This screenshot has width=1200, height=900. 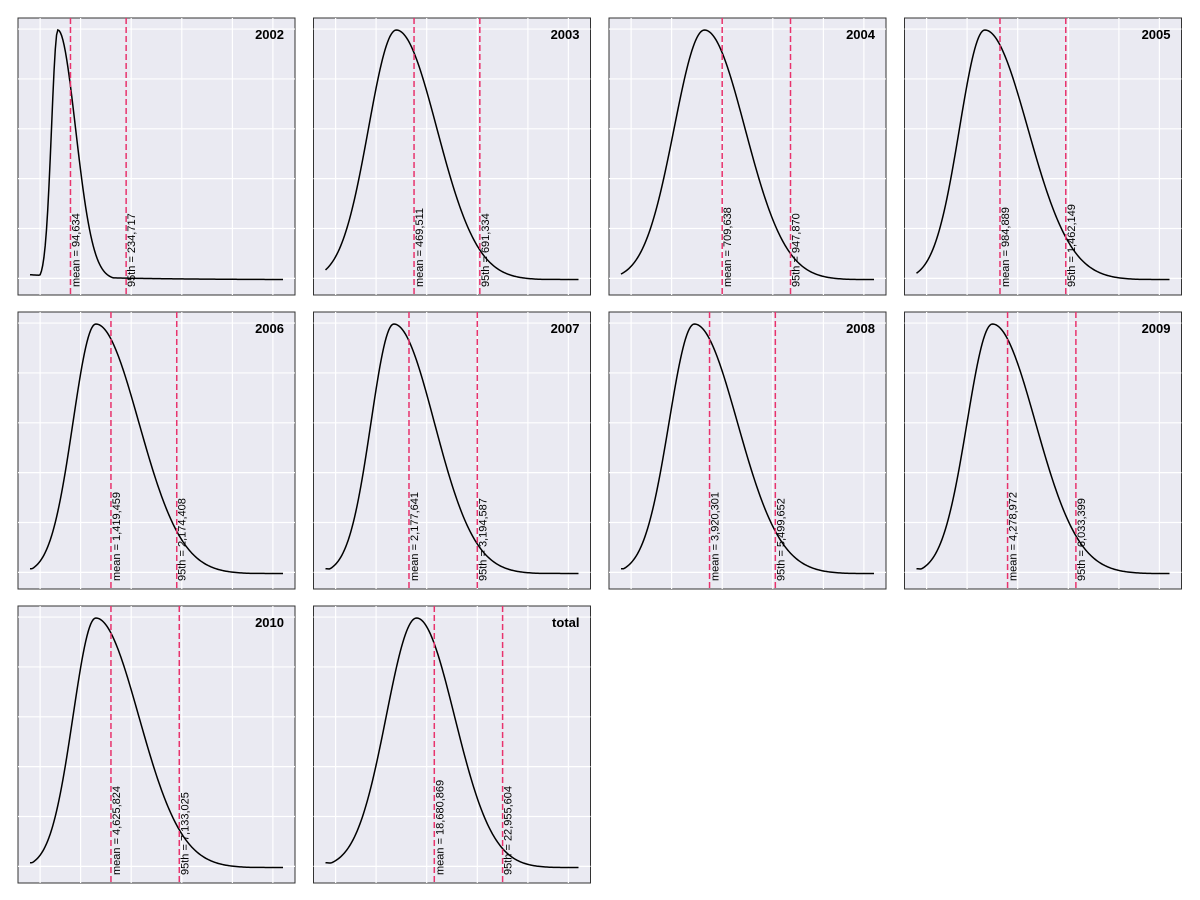 I want to click on panel-2004: mean = 709,638 95th = 947,870 2004, so click(x=747, y=156).